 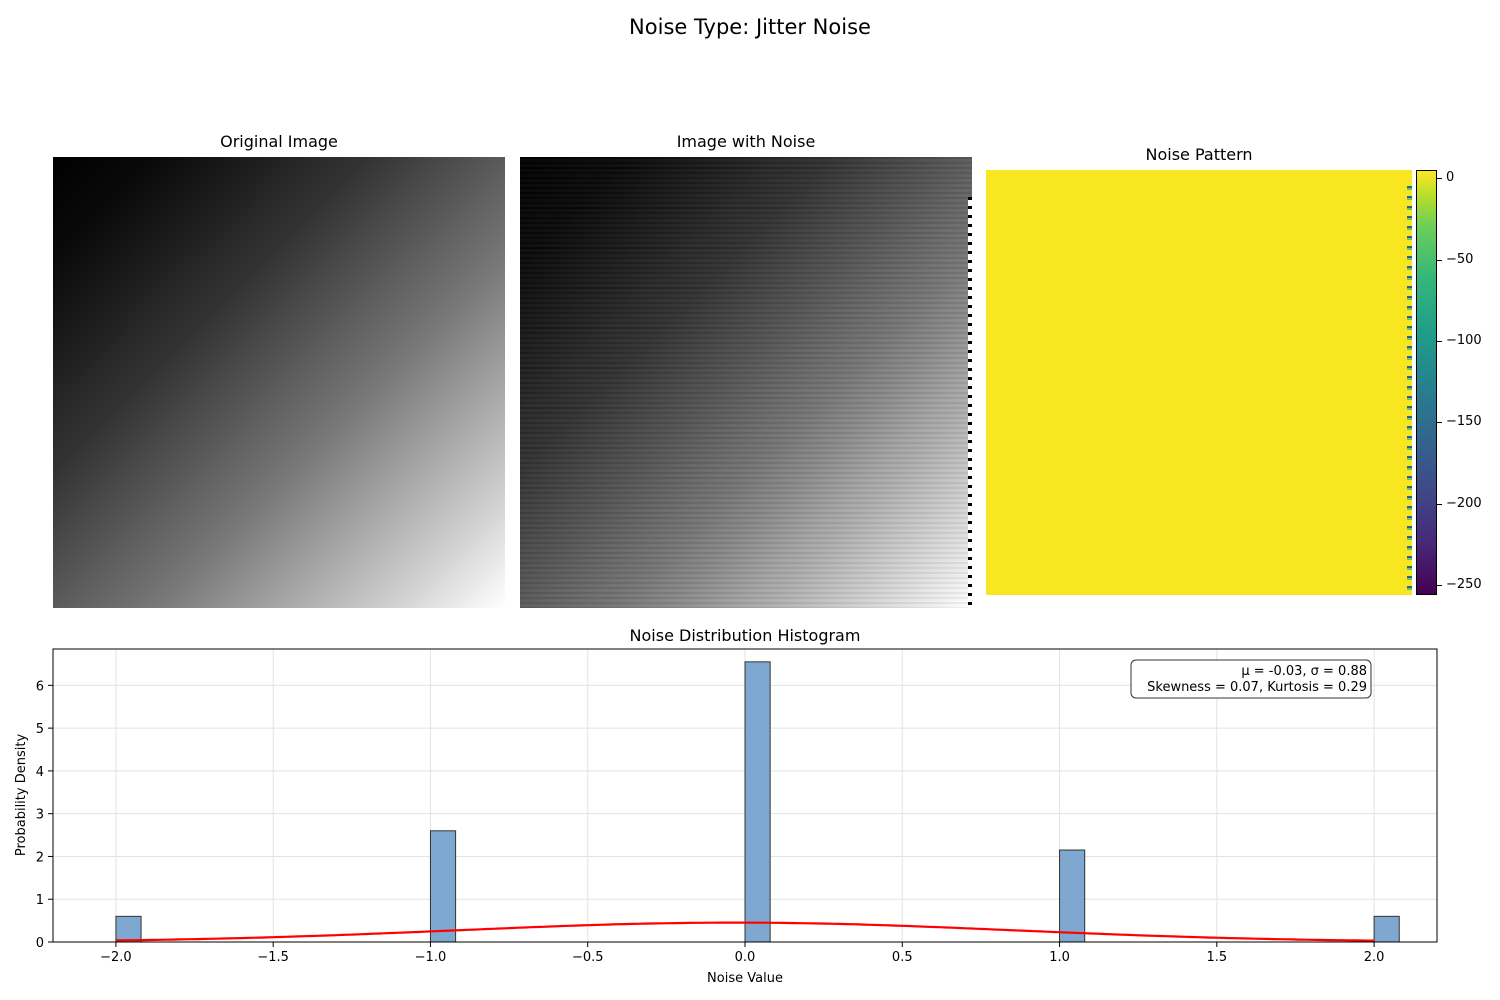 I want to click on stats-mean-sigma: μ = -0.03, σ = 0.88, so click(x=1304, y=671).